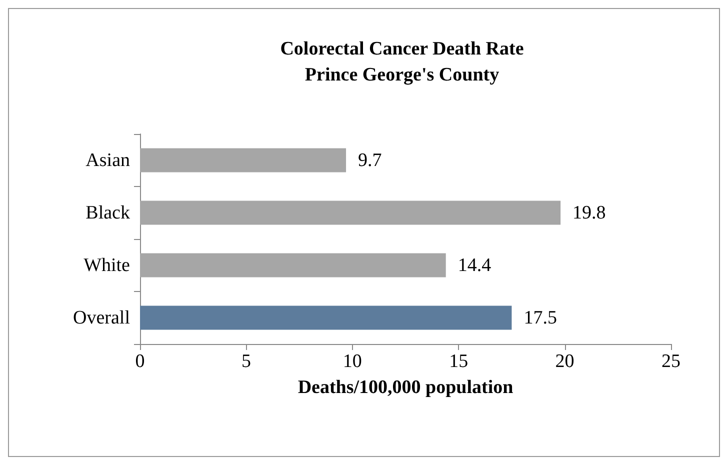  I want to click on y-tick-label: Overall, so click(101, 317).